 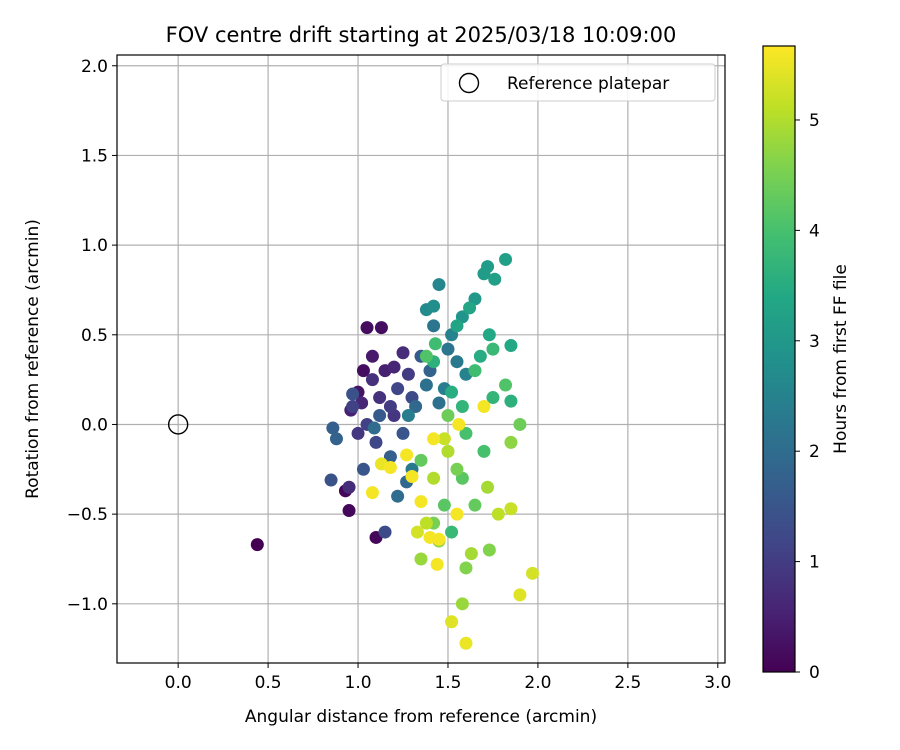 I want to click on reference-platepar-marker, so click(x=178, y=424).